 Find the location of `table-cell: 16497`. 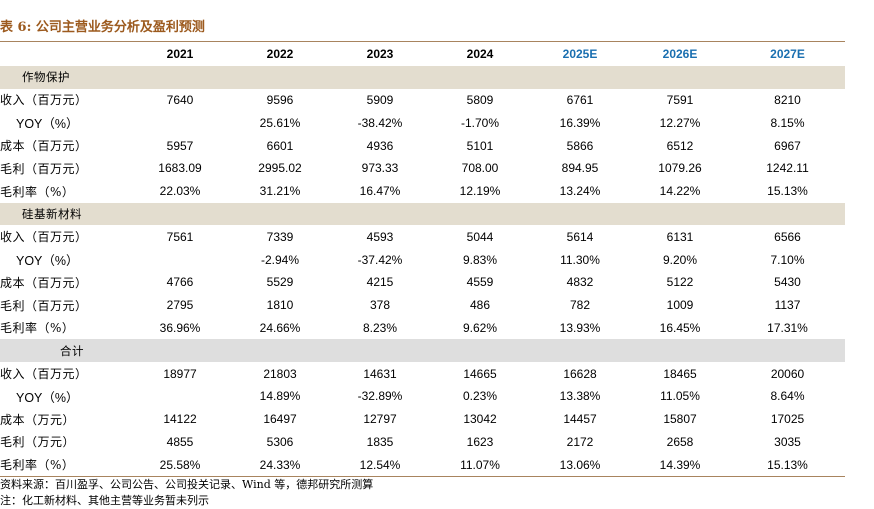

table-cell: 16497 is located at coordinates (280, 419).